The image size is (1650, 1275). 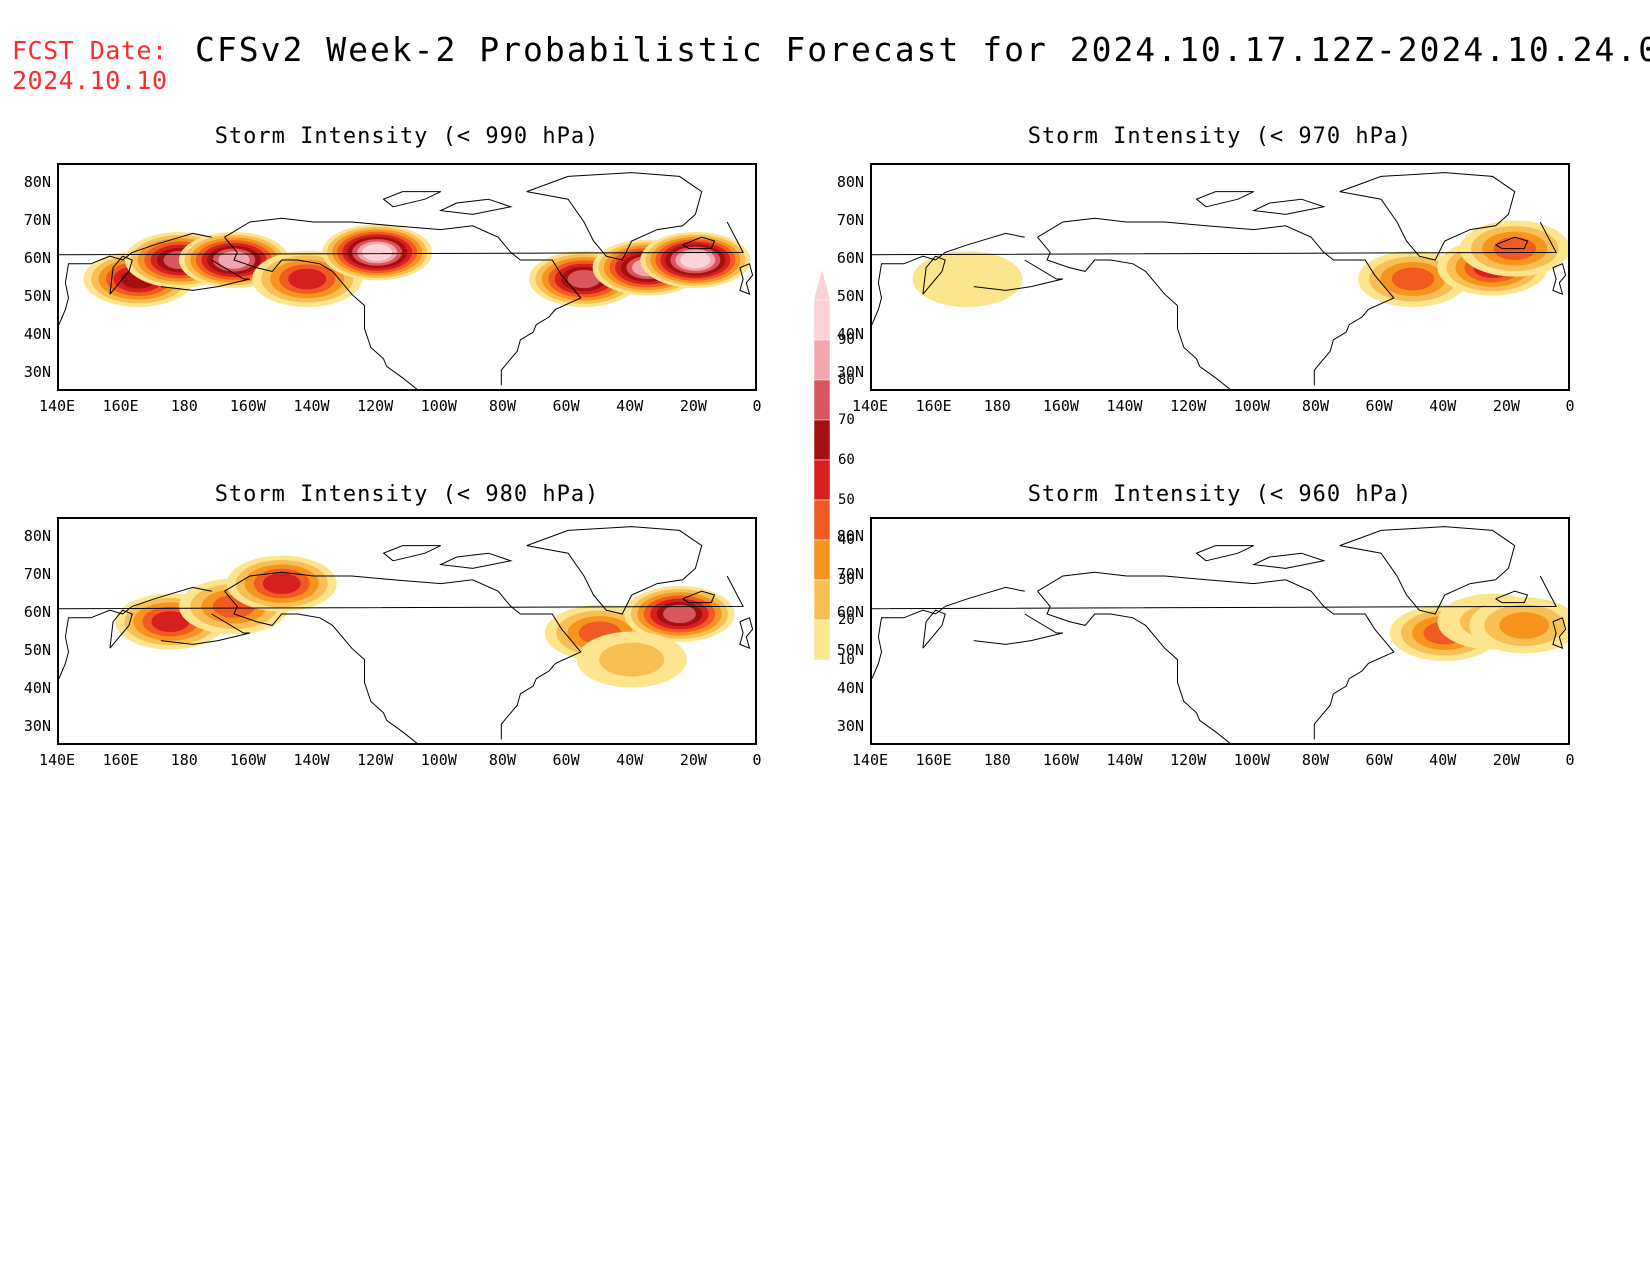 What do you see at coordinates (407, 136) in the screenshot?
I see `panel-title: Storm Intensity (< 990 hPa)` at bounding box center [407, 136].